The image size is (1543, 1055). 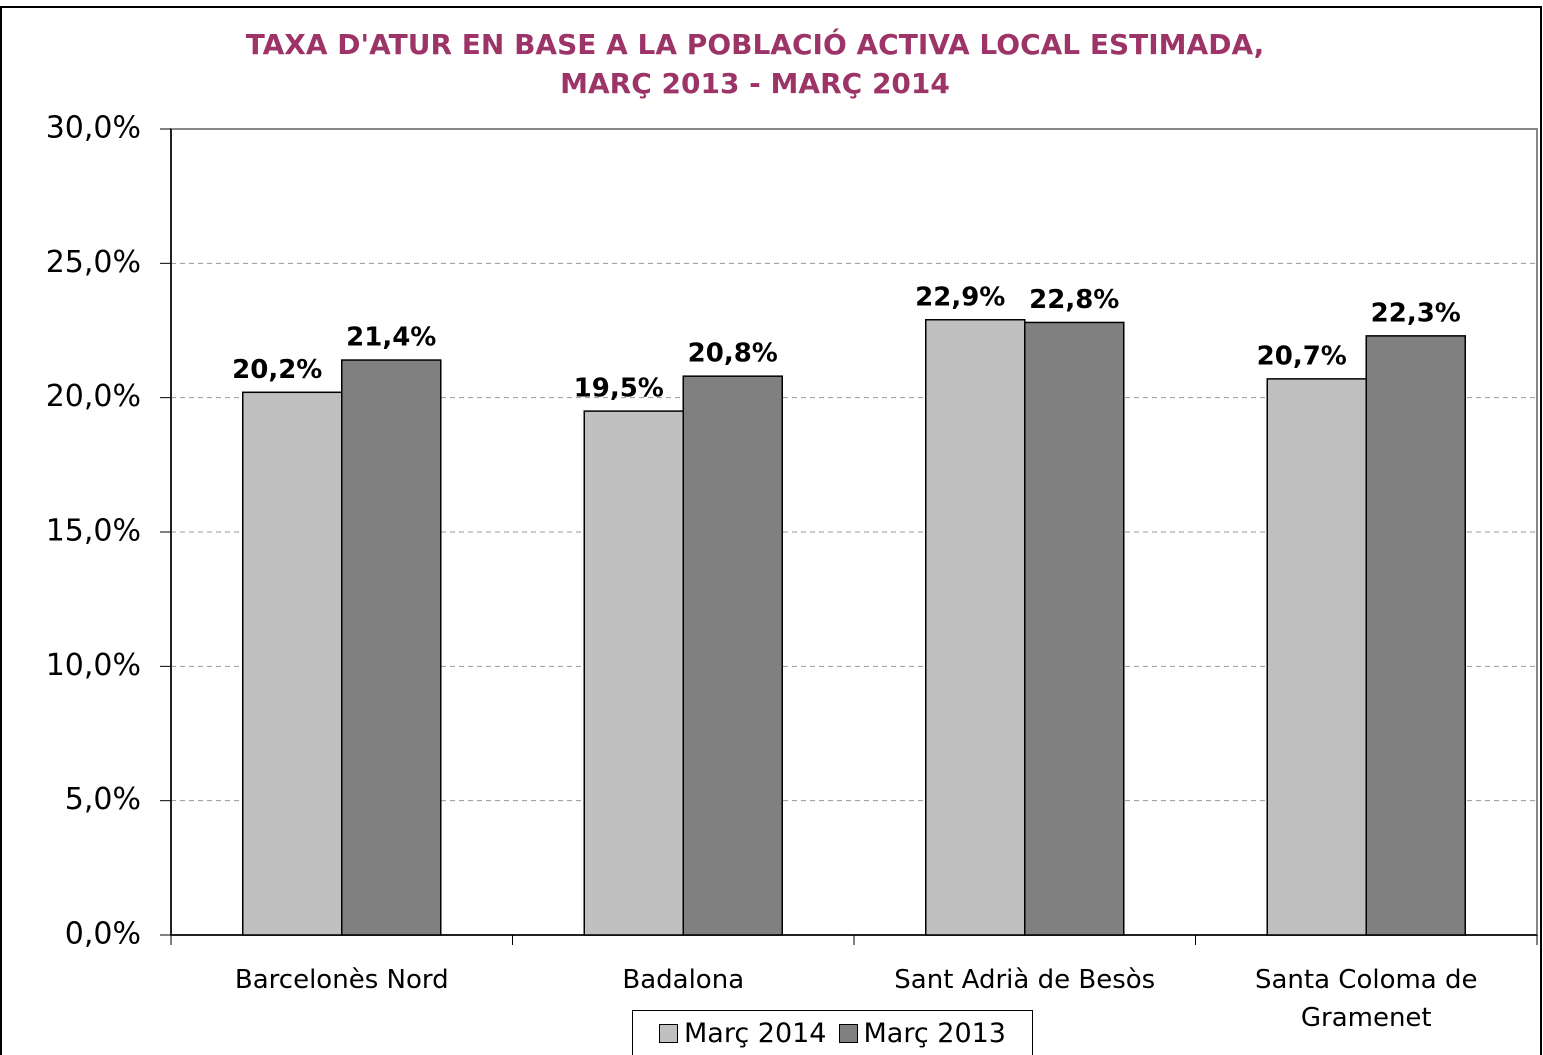 I want to click on data-label: 20,8%, so click(x=733, y=354).